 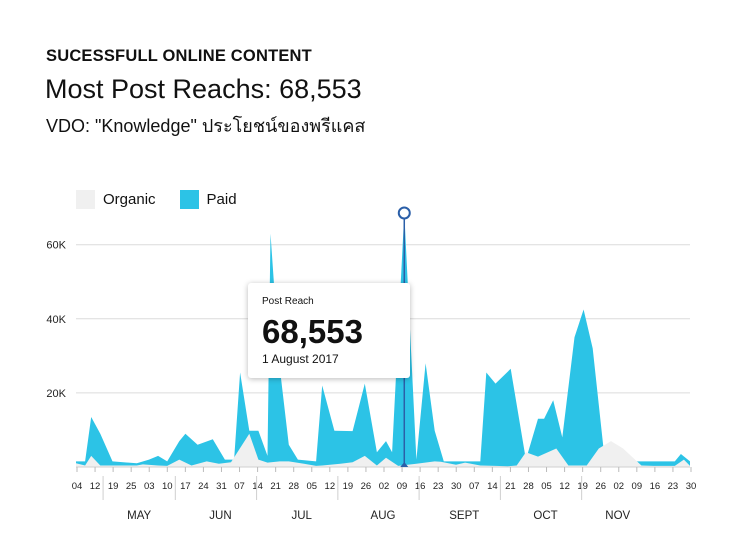 I want to click on legend-item-organic: Organic, so click(x=116, y=199).